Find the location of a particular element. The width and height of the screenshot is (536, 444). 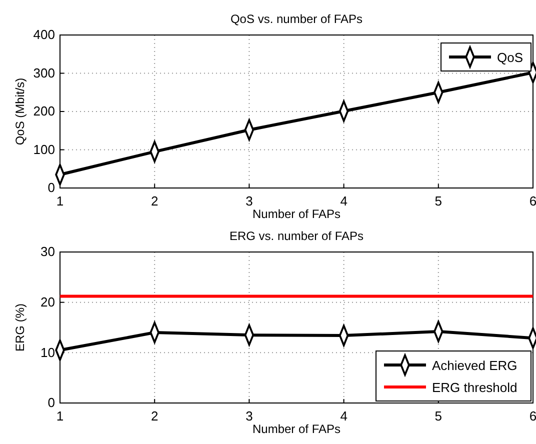

y-tick-label: 400 is located at coordinates (44, 34).